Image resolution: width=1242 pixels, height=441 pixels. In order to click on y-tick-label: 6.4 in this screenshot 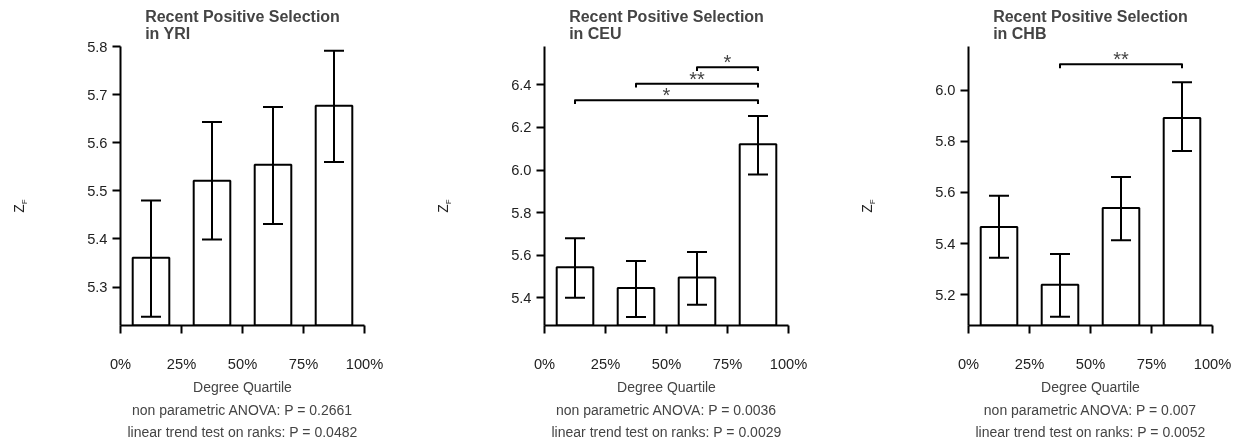, I will do `click(521, 84)`.